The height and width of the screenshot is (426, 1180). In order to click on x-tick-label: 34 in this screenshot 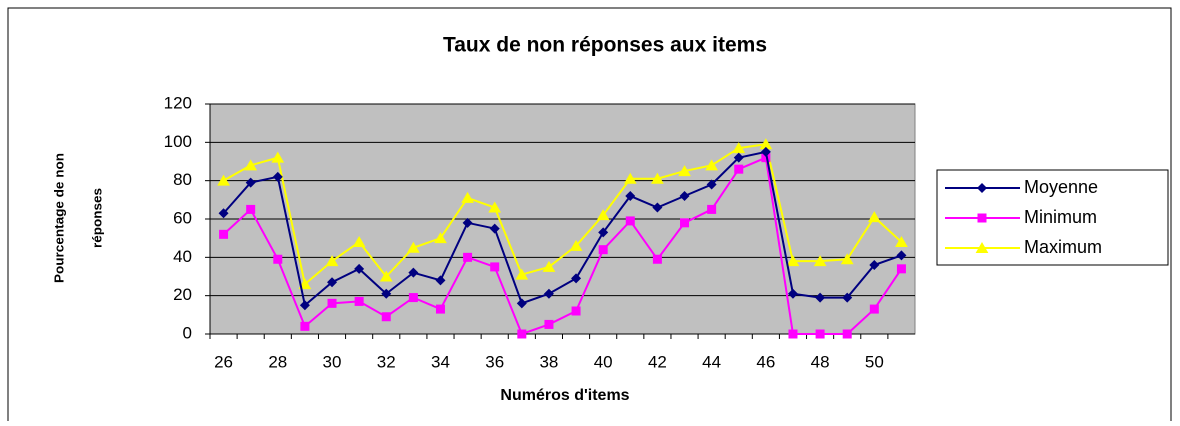, I will do `click(440, 361)`.